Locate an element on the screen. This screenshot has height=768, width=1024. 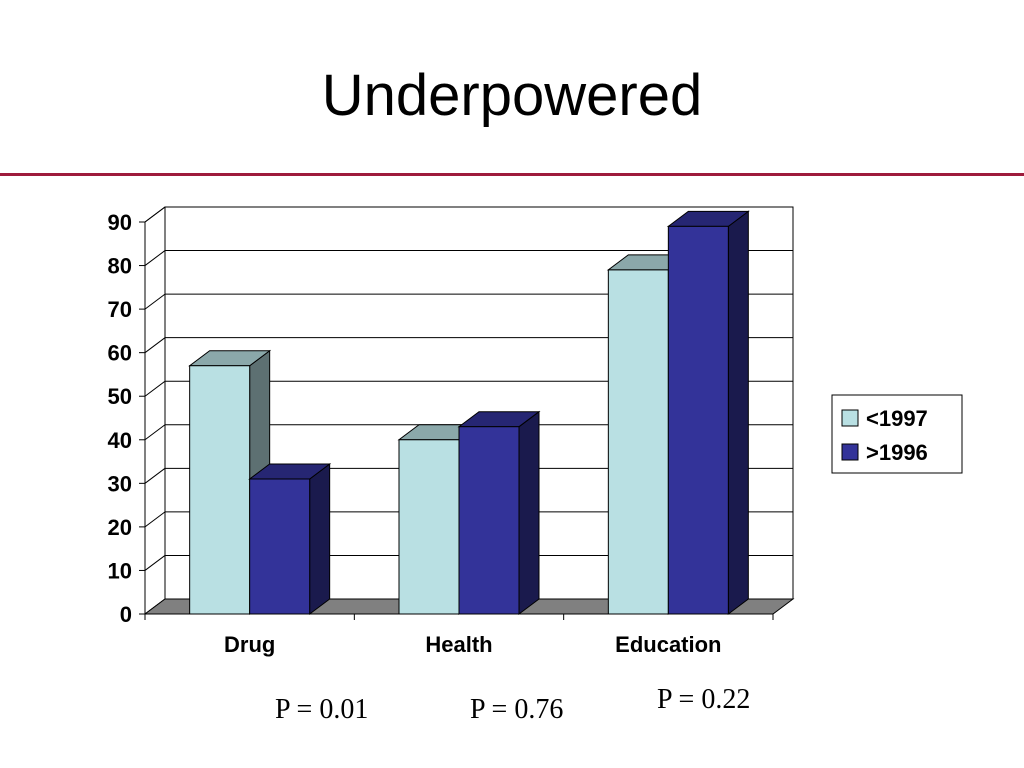
bar-side-drug-s1 is located at coordinates (320, 538).